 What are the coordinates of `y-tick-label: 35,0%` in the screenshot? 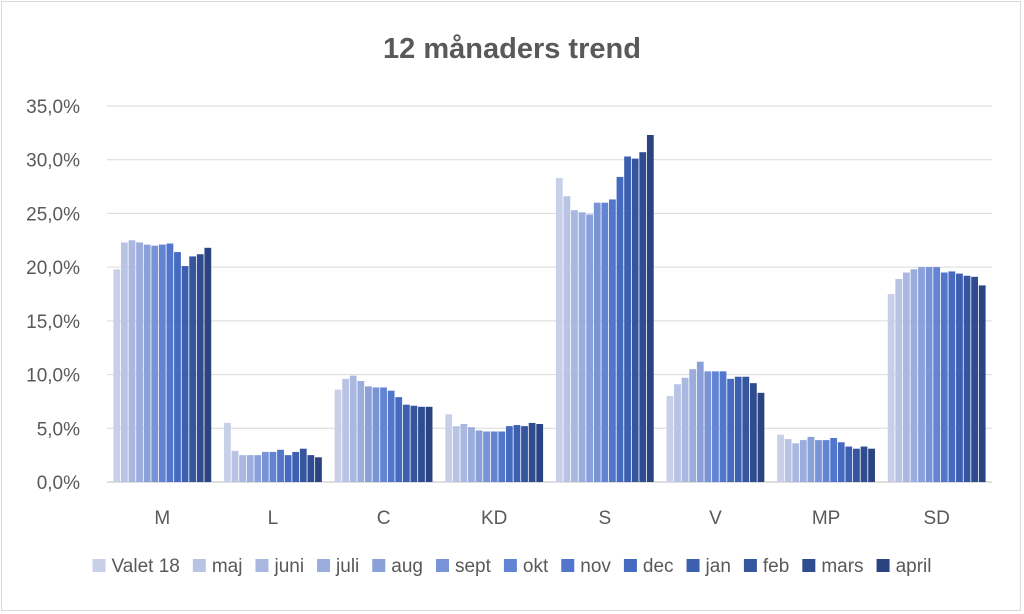 It's located at (53, 107).